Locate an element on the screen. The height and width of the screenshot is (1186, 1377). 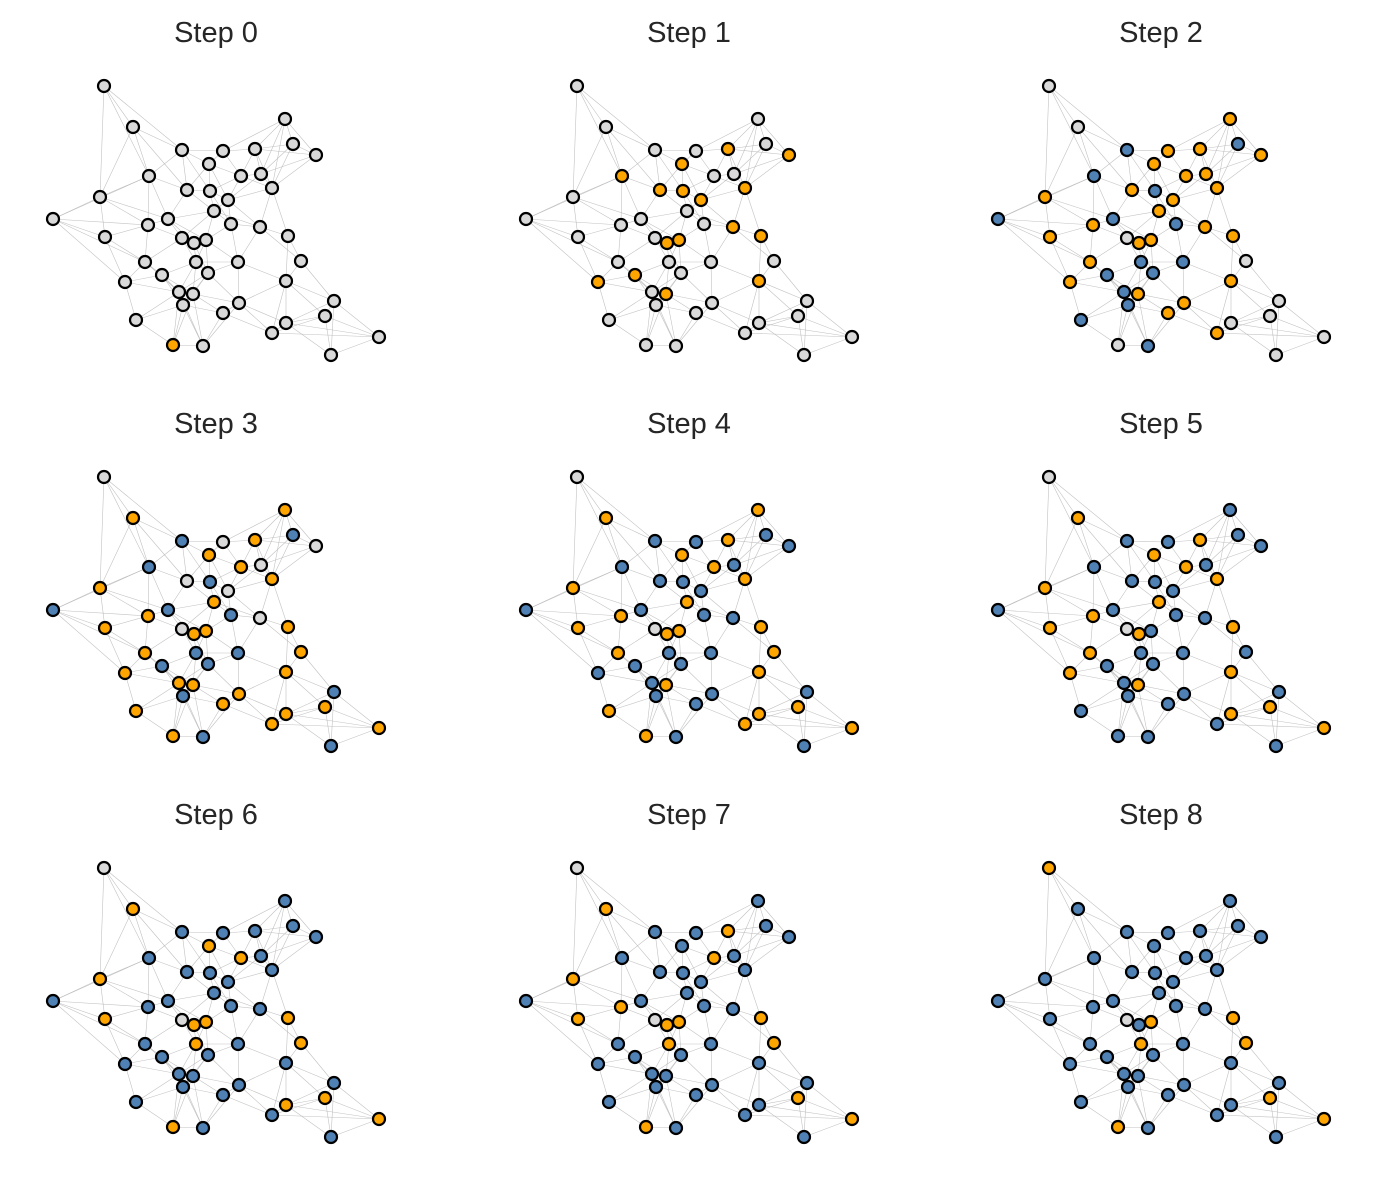
panel-step-4: Step 4 is located at coordinates (689, 581).